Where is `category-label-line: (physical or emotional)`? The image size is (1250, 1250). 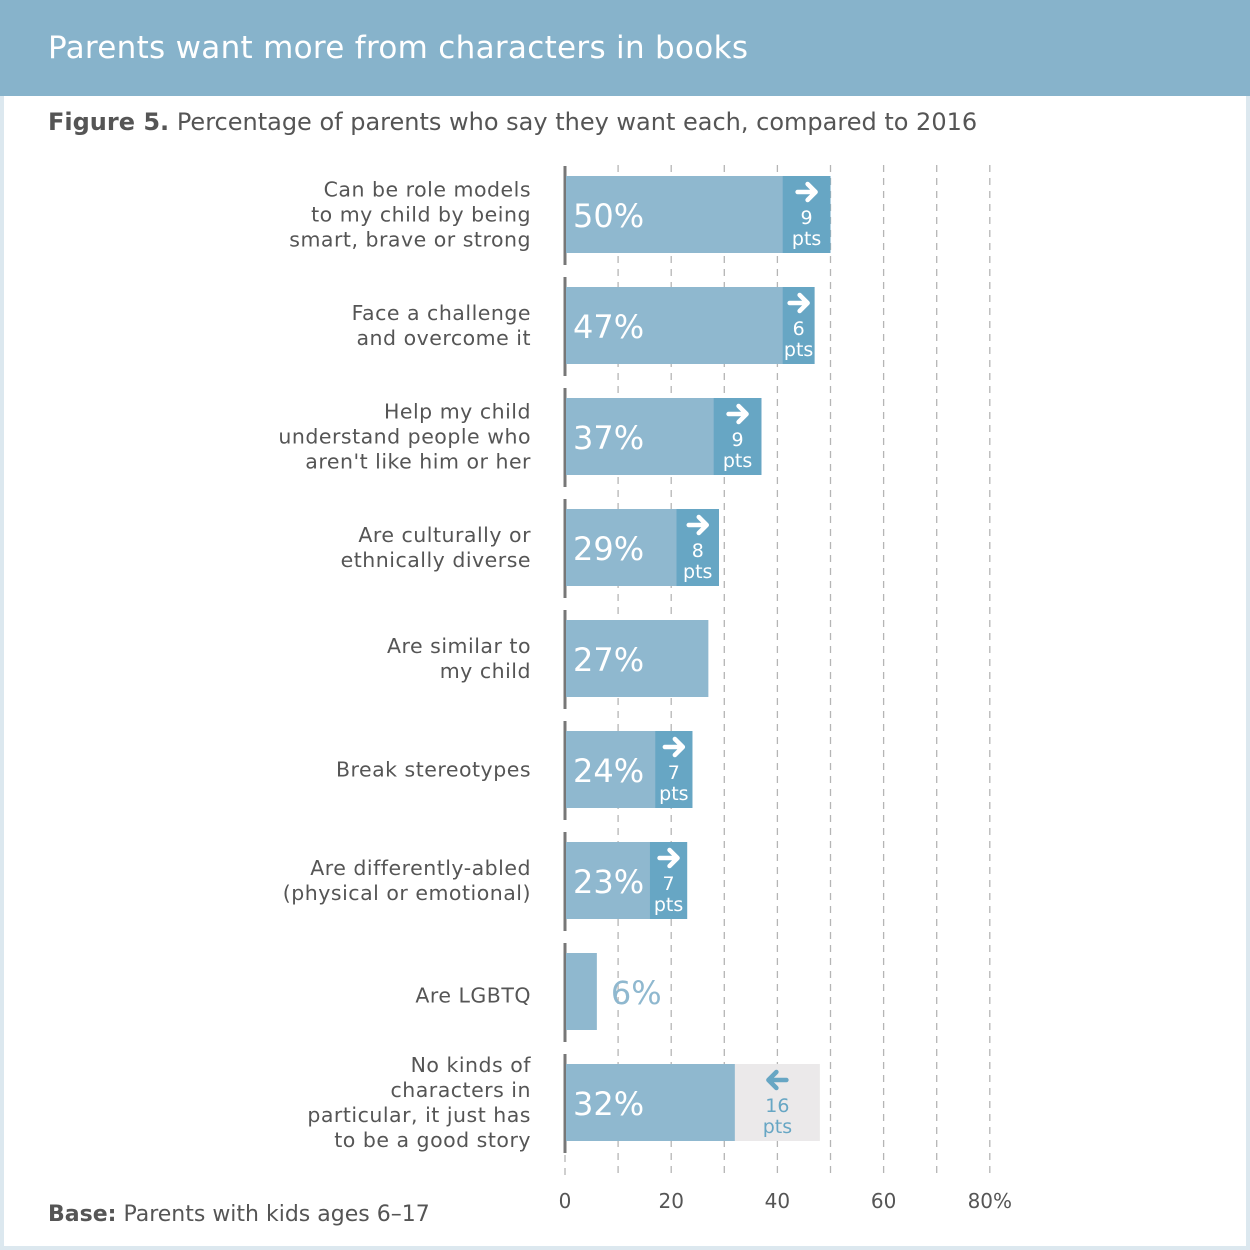 category-label-line: (physical or emotional) is located at coordinates (406, 892).